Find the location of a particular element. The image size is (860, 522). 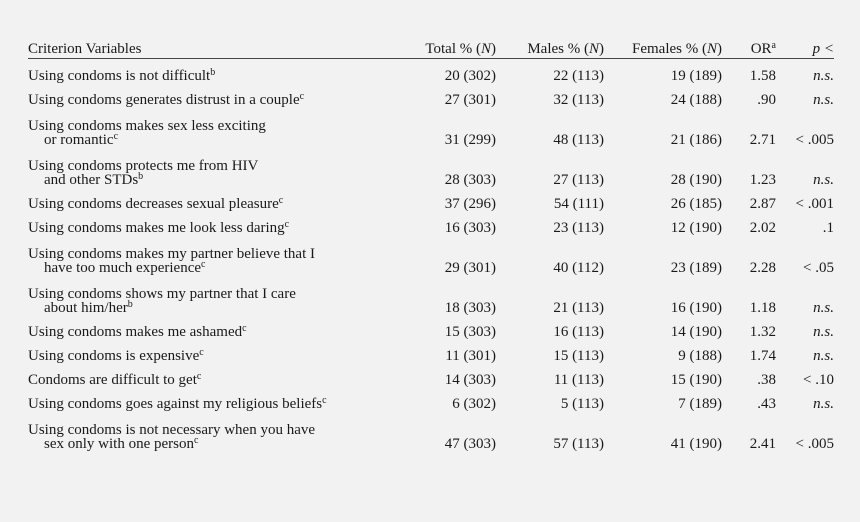

header-males: Males % (N) is located at coordinates (550, 48).